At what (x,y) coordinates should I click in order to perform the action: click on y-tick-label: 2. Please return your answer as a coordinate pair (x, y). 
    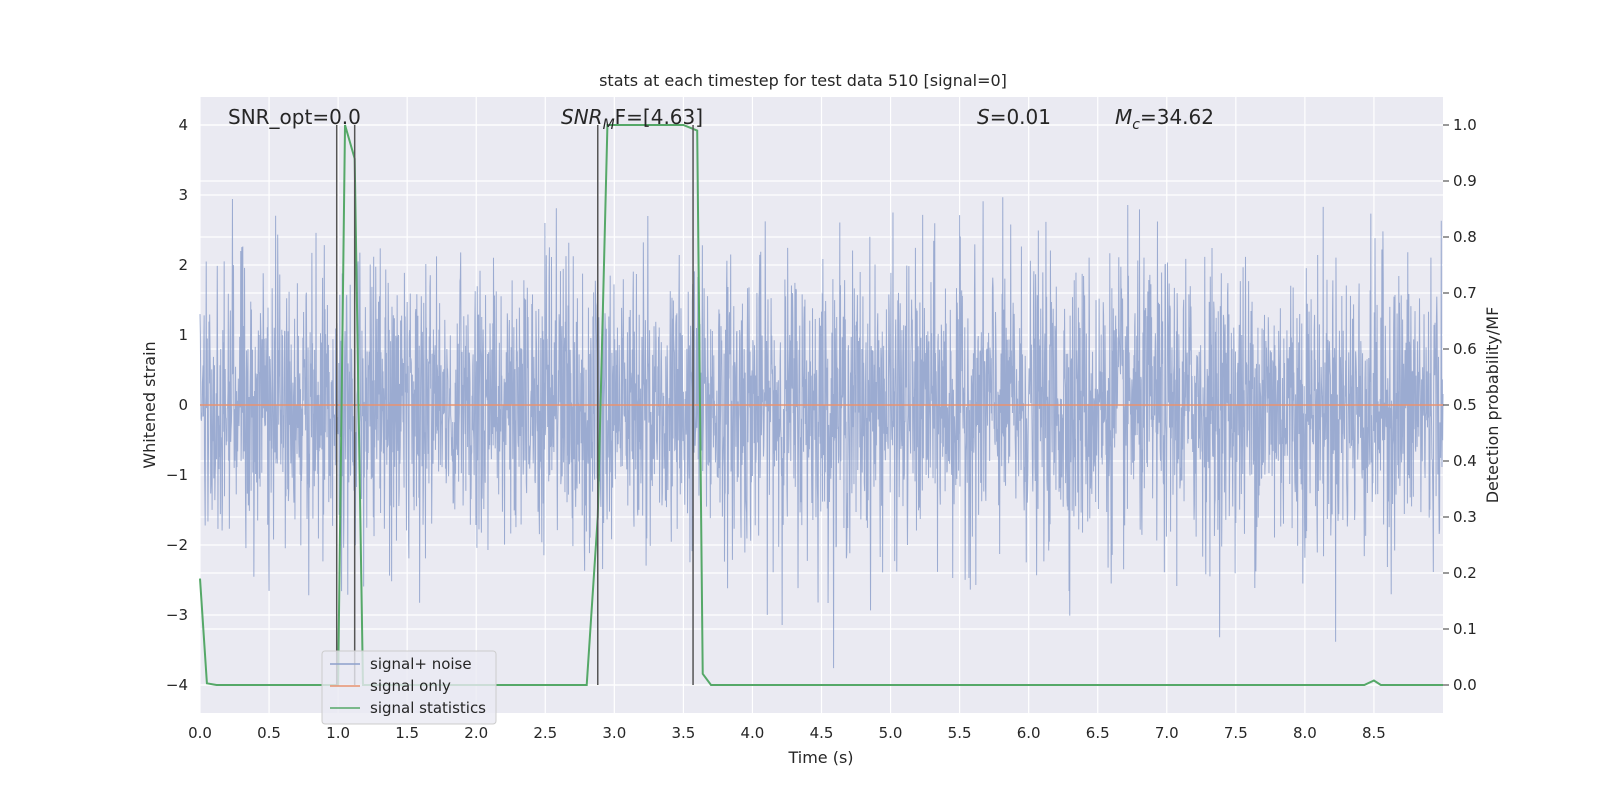
    Looking at the image, I should click on (183, 265).